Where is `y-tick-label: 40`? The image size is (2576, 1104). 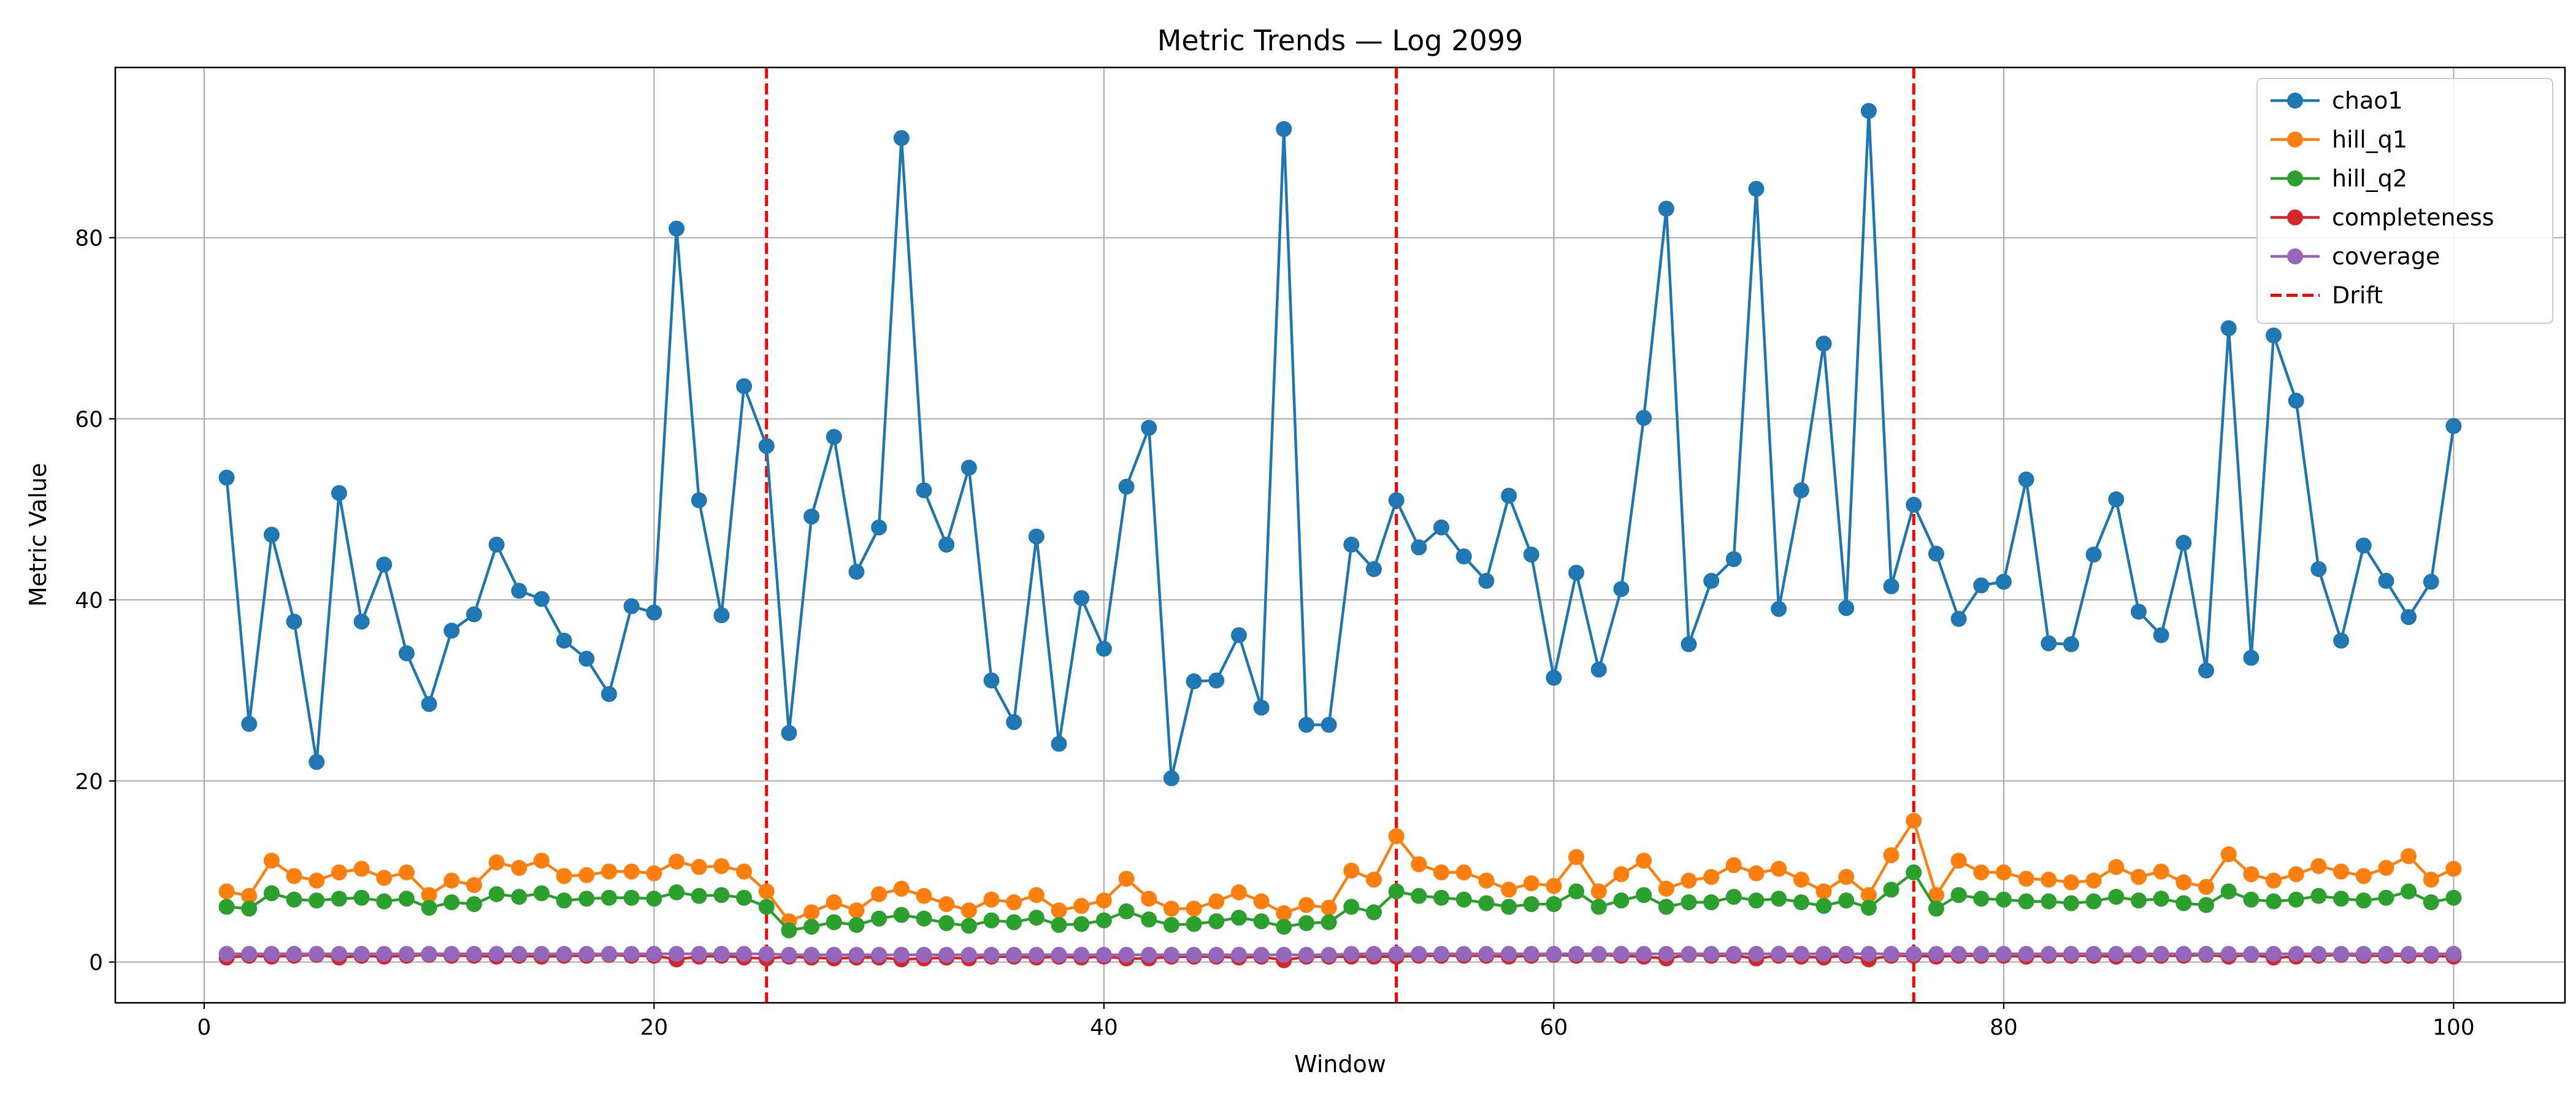
y-tick-label: 40 is located at coordinates (89, 600).